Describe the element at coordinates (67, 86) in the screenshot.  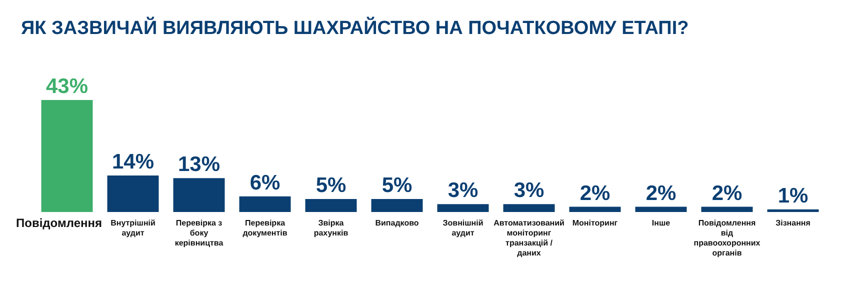
I see `data-label: 43%` at that location.